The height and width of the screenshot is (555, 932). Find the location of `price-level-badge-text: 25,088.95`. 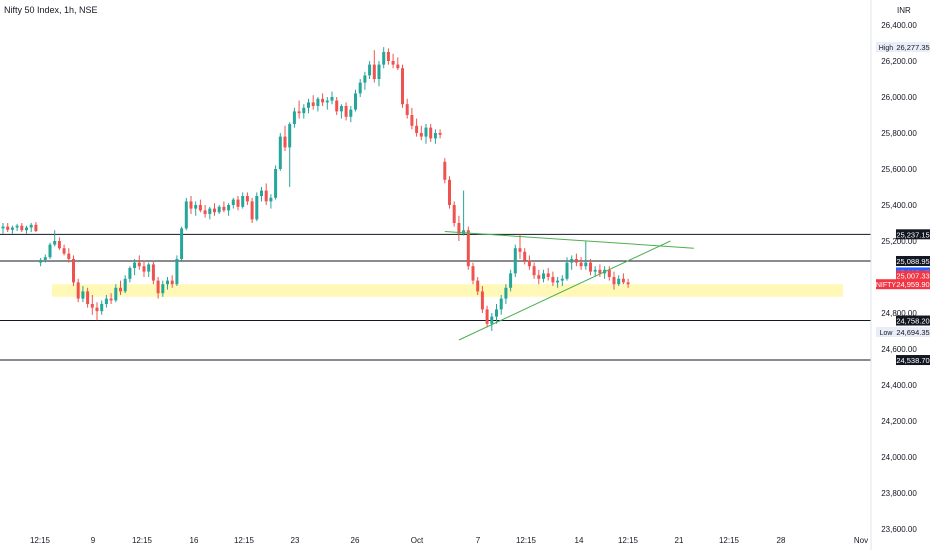

price-level-badge-text: 25,088.95 is located at coordinates (912, 261).